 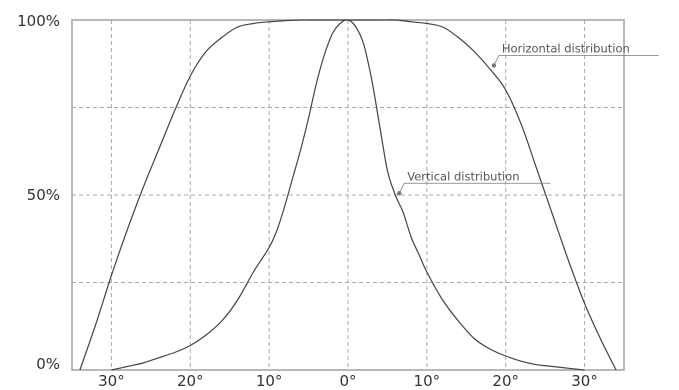 I want to click on x-tick-label-2: 10°, so click(x=269, y=381).